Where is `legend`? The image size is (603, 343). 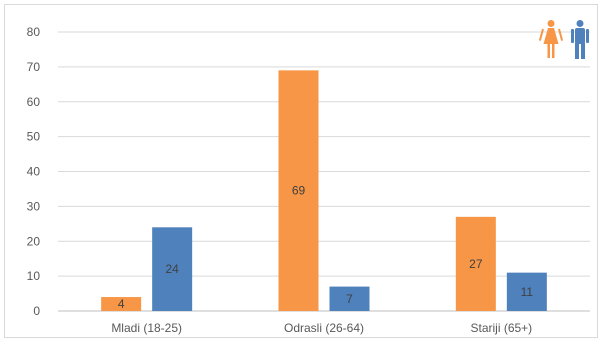
legend is located at coordinates (563, 39).